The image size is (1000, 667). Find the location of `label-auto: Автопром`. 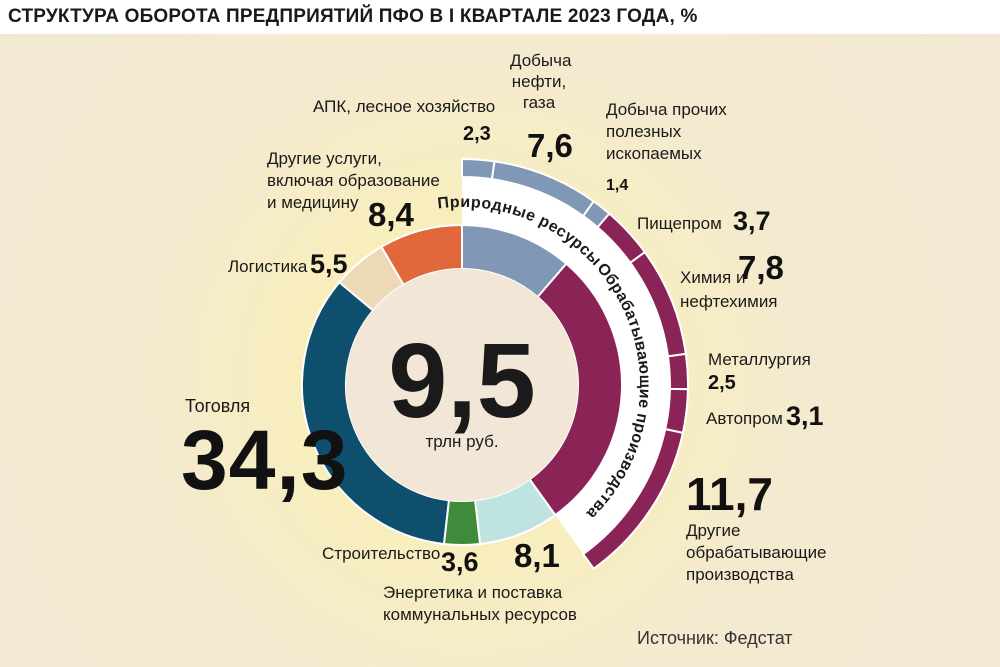

label-auto: Автопром is located at coordinates (744, 418).